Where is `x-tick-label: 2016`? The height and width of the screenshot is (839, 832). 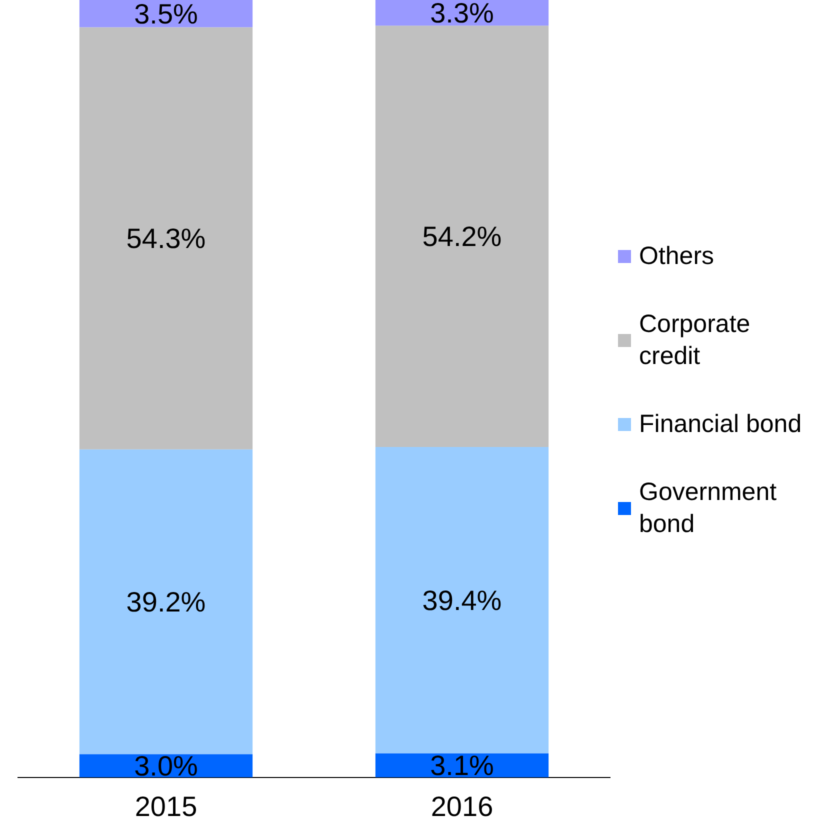 x-tick-label: 2016 is located at coordinates (462, 806).